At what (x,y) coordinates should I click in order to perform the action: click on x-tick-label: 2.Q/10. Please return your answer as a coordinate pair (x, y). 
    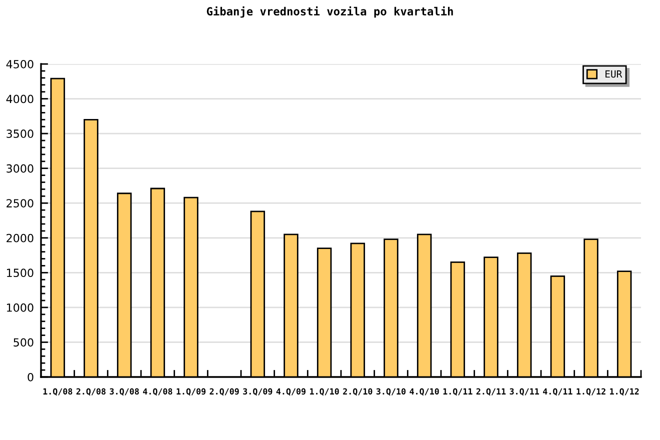
    Looking at the image, I should click on (357, 392).